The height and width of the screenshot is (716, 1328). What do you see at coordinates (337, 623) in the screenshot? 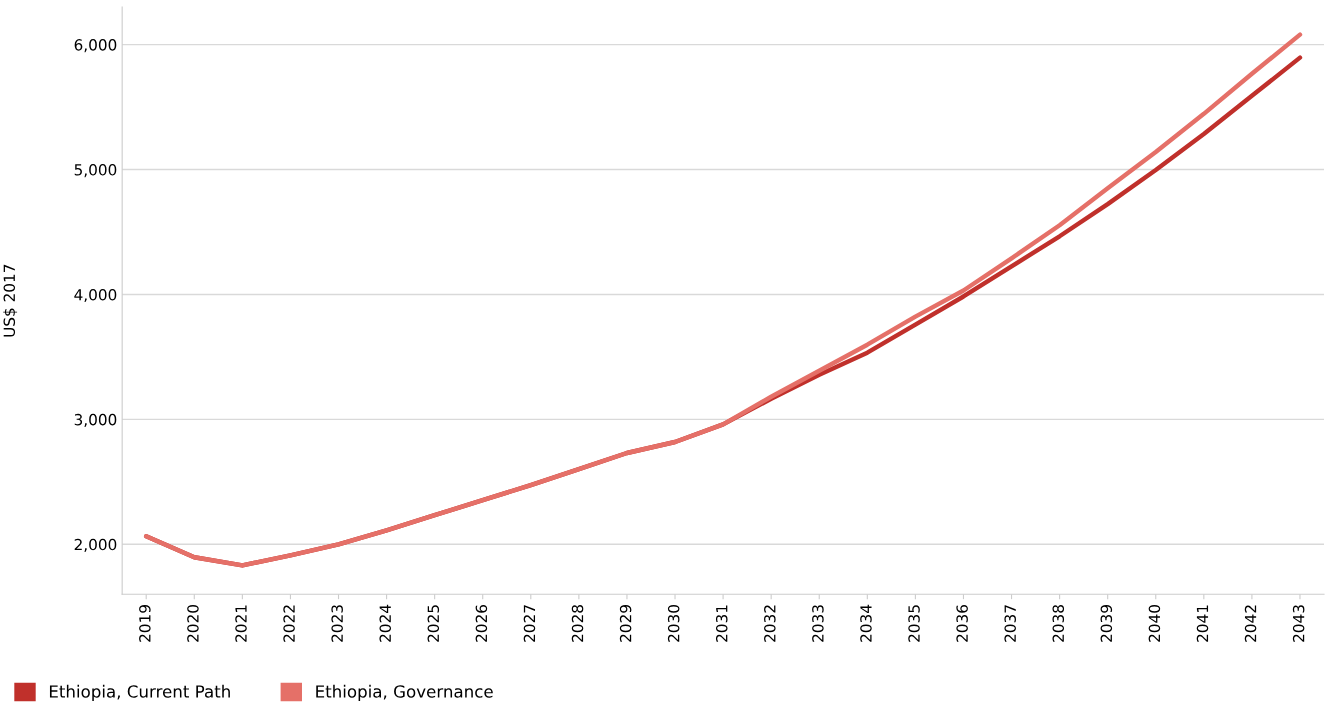
I see `x-tick-label: 2023` at bounding box center [337, 623].